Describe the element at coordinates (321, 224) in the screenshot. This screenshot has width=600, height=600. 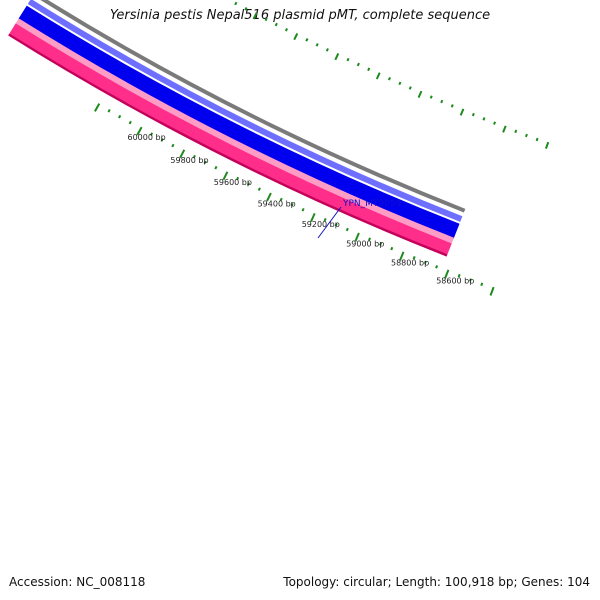
I see `tick-label: 59200 bp` at that location.